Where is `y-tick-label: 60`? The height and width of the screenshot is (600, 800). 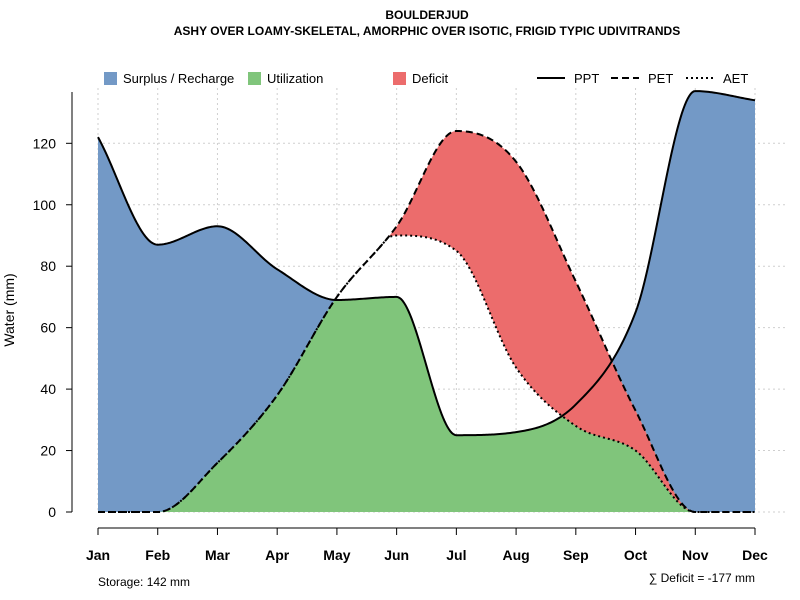 y-tick-label: 60 is located at coordinates (48, 328).